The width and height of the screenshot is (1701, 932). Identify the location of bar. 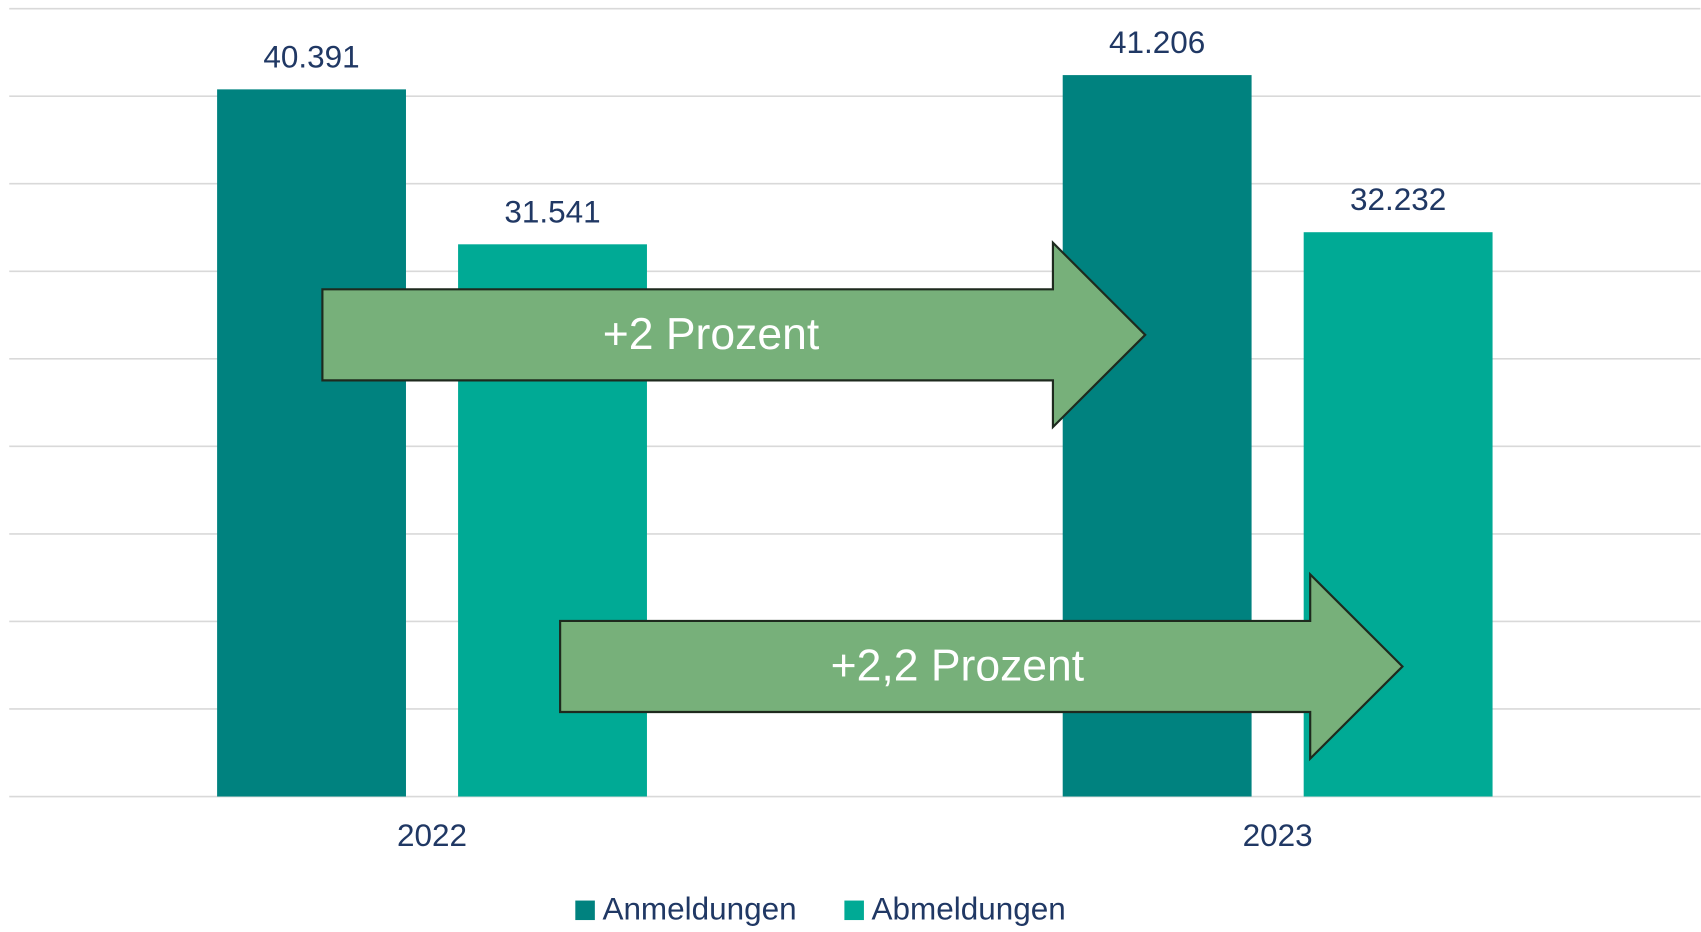
(311, 443).